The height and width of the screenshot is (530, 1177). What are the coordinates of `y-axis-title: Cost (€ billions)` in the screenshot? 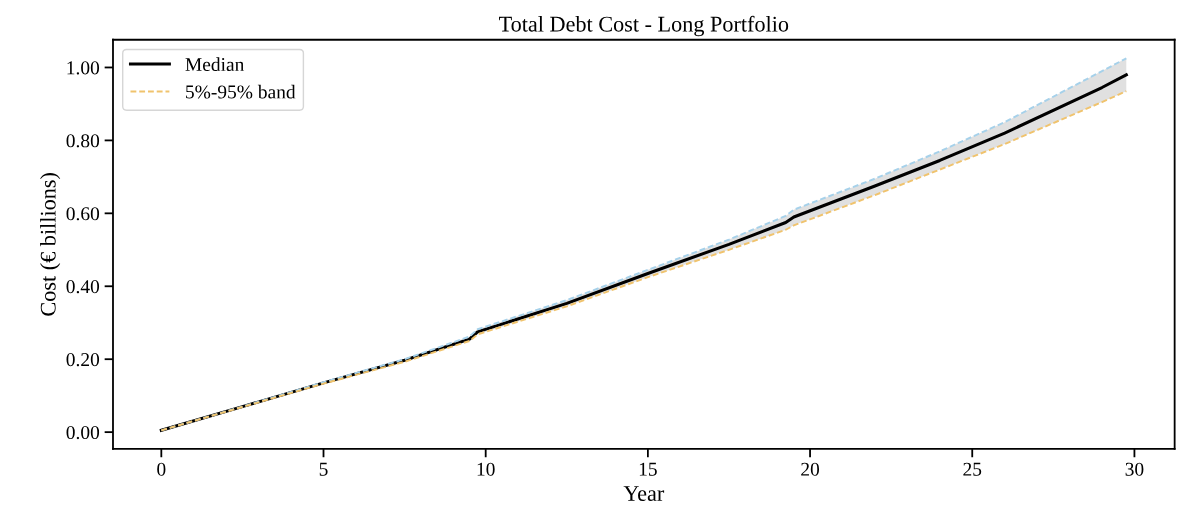 It's located at (50, 244).